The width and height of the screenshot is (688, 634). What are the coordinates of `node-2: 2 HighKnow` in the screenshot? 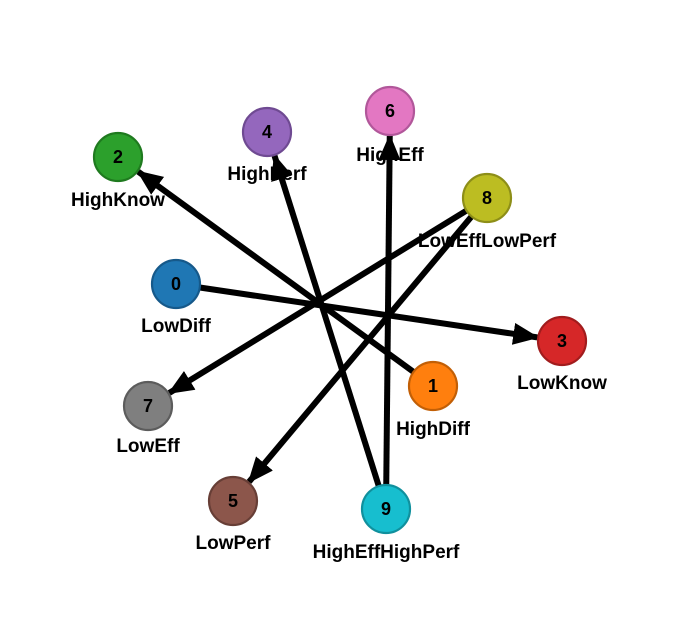 It's located at (118, 171).